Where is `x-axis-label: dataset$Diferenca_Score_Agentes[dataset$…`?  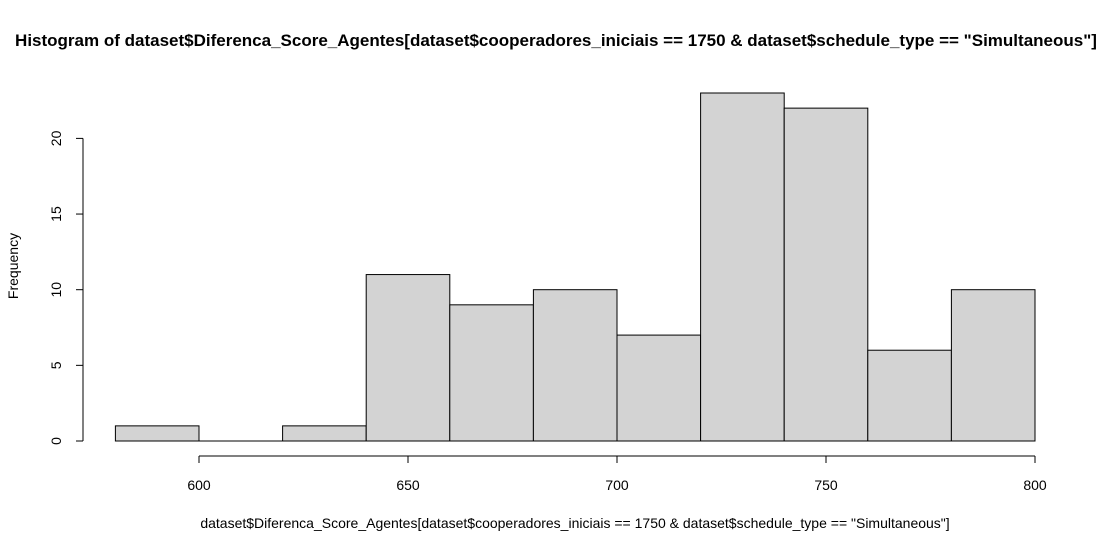
x-axis-label: dataset$Diferenca_Score_Agentes[dataset$… is located at coordinates (574, 523).